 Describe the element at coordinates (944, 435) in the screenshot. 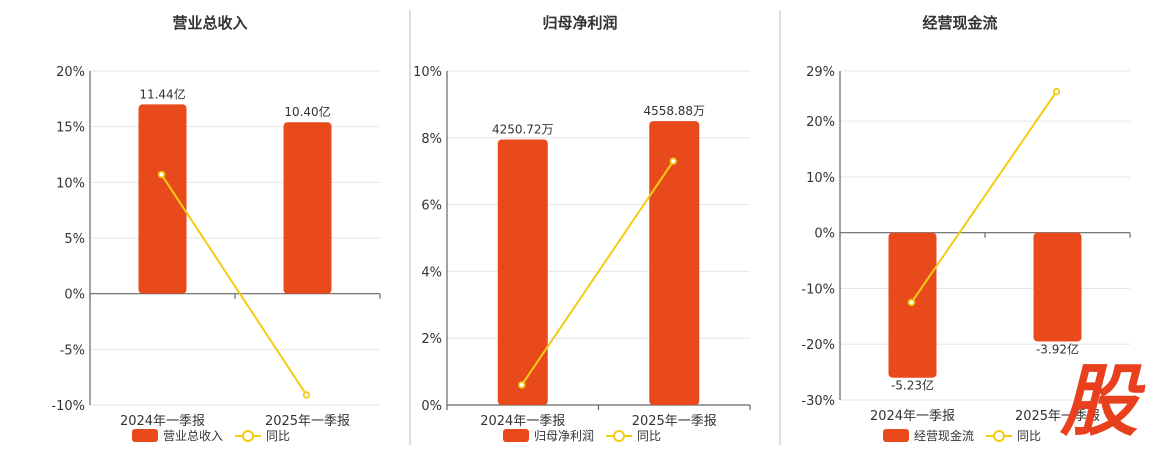

I see `legend-bar-label: 经营现金流` at that location.